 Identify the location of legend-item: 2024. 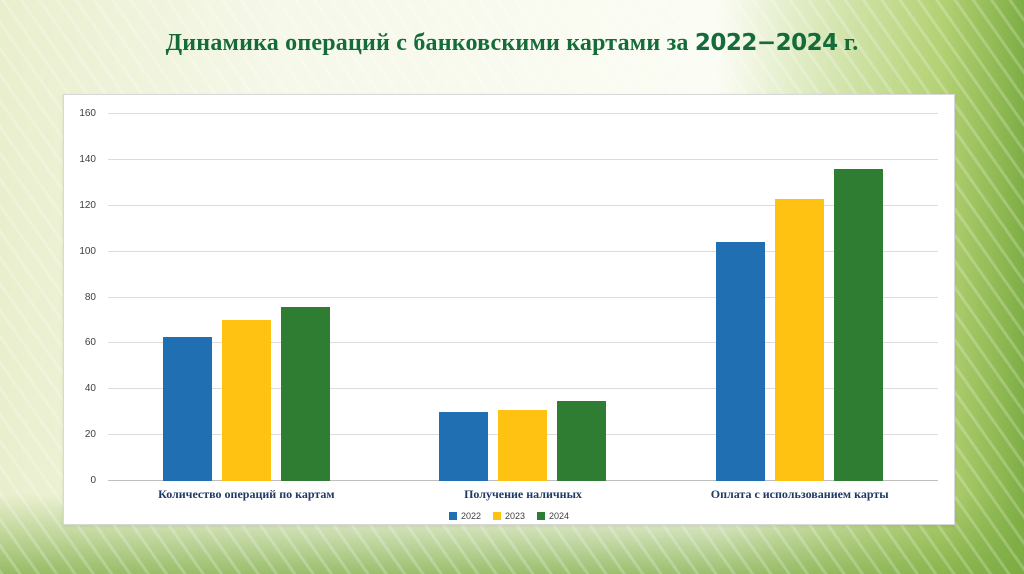
(553, 516).